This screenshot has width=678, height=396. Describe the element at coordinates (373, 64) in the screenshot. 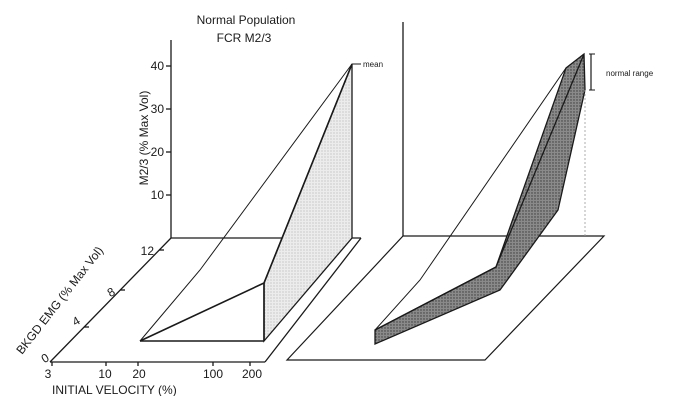

I see `mean-annotation: mean` at that location.